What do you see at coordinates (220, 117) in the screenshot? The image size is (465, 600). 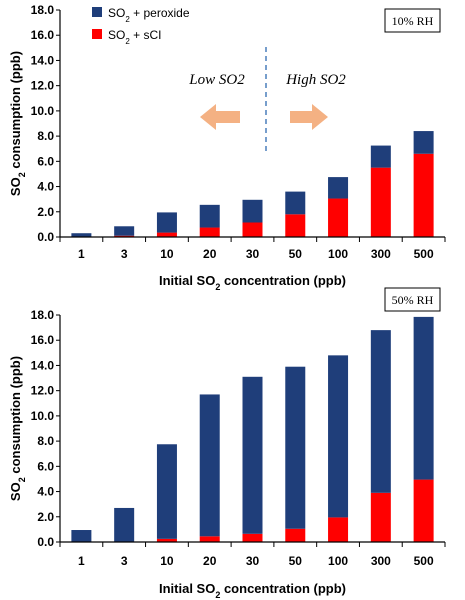 I see `left-arrow-icon` at bounding box center [220, 117].